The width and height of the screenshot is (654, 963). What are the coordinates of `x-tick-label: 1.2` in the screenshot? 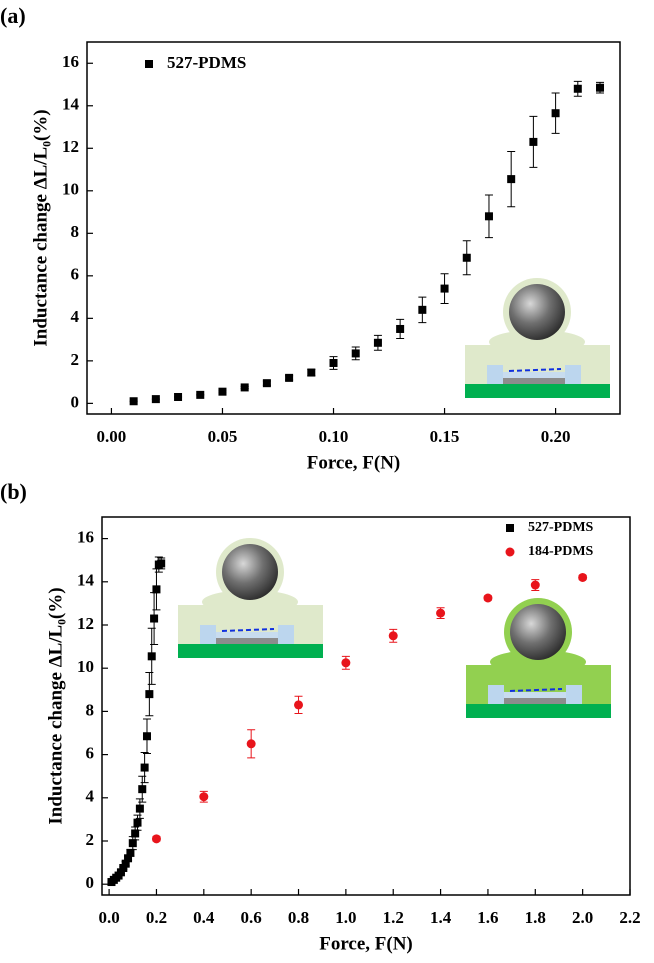 It's located at (393, 917).